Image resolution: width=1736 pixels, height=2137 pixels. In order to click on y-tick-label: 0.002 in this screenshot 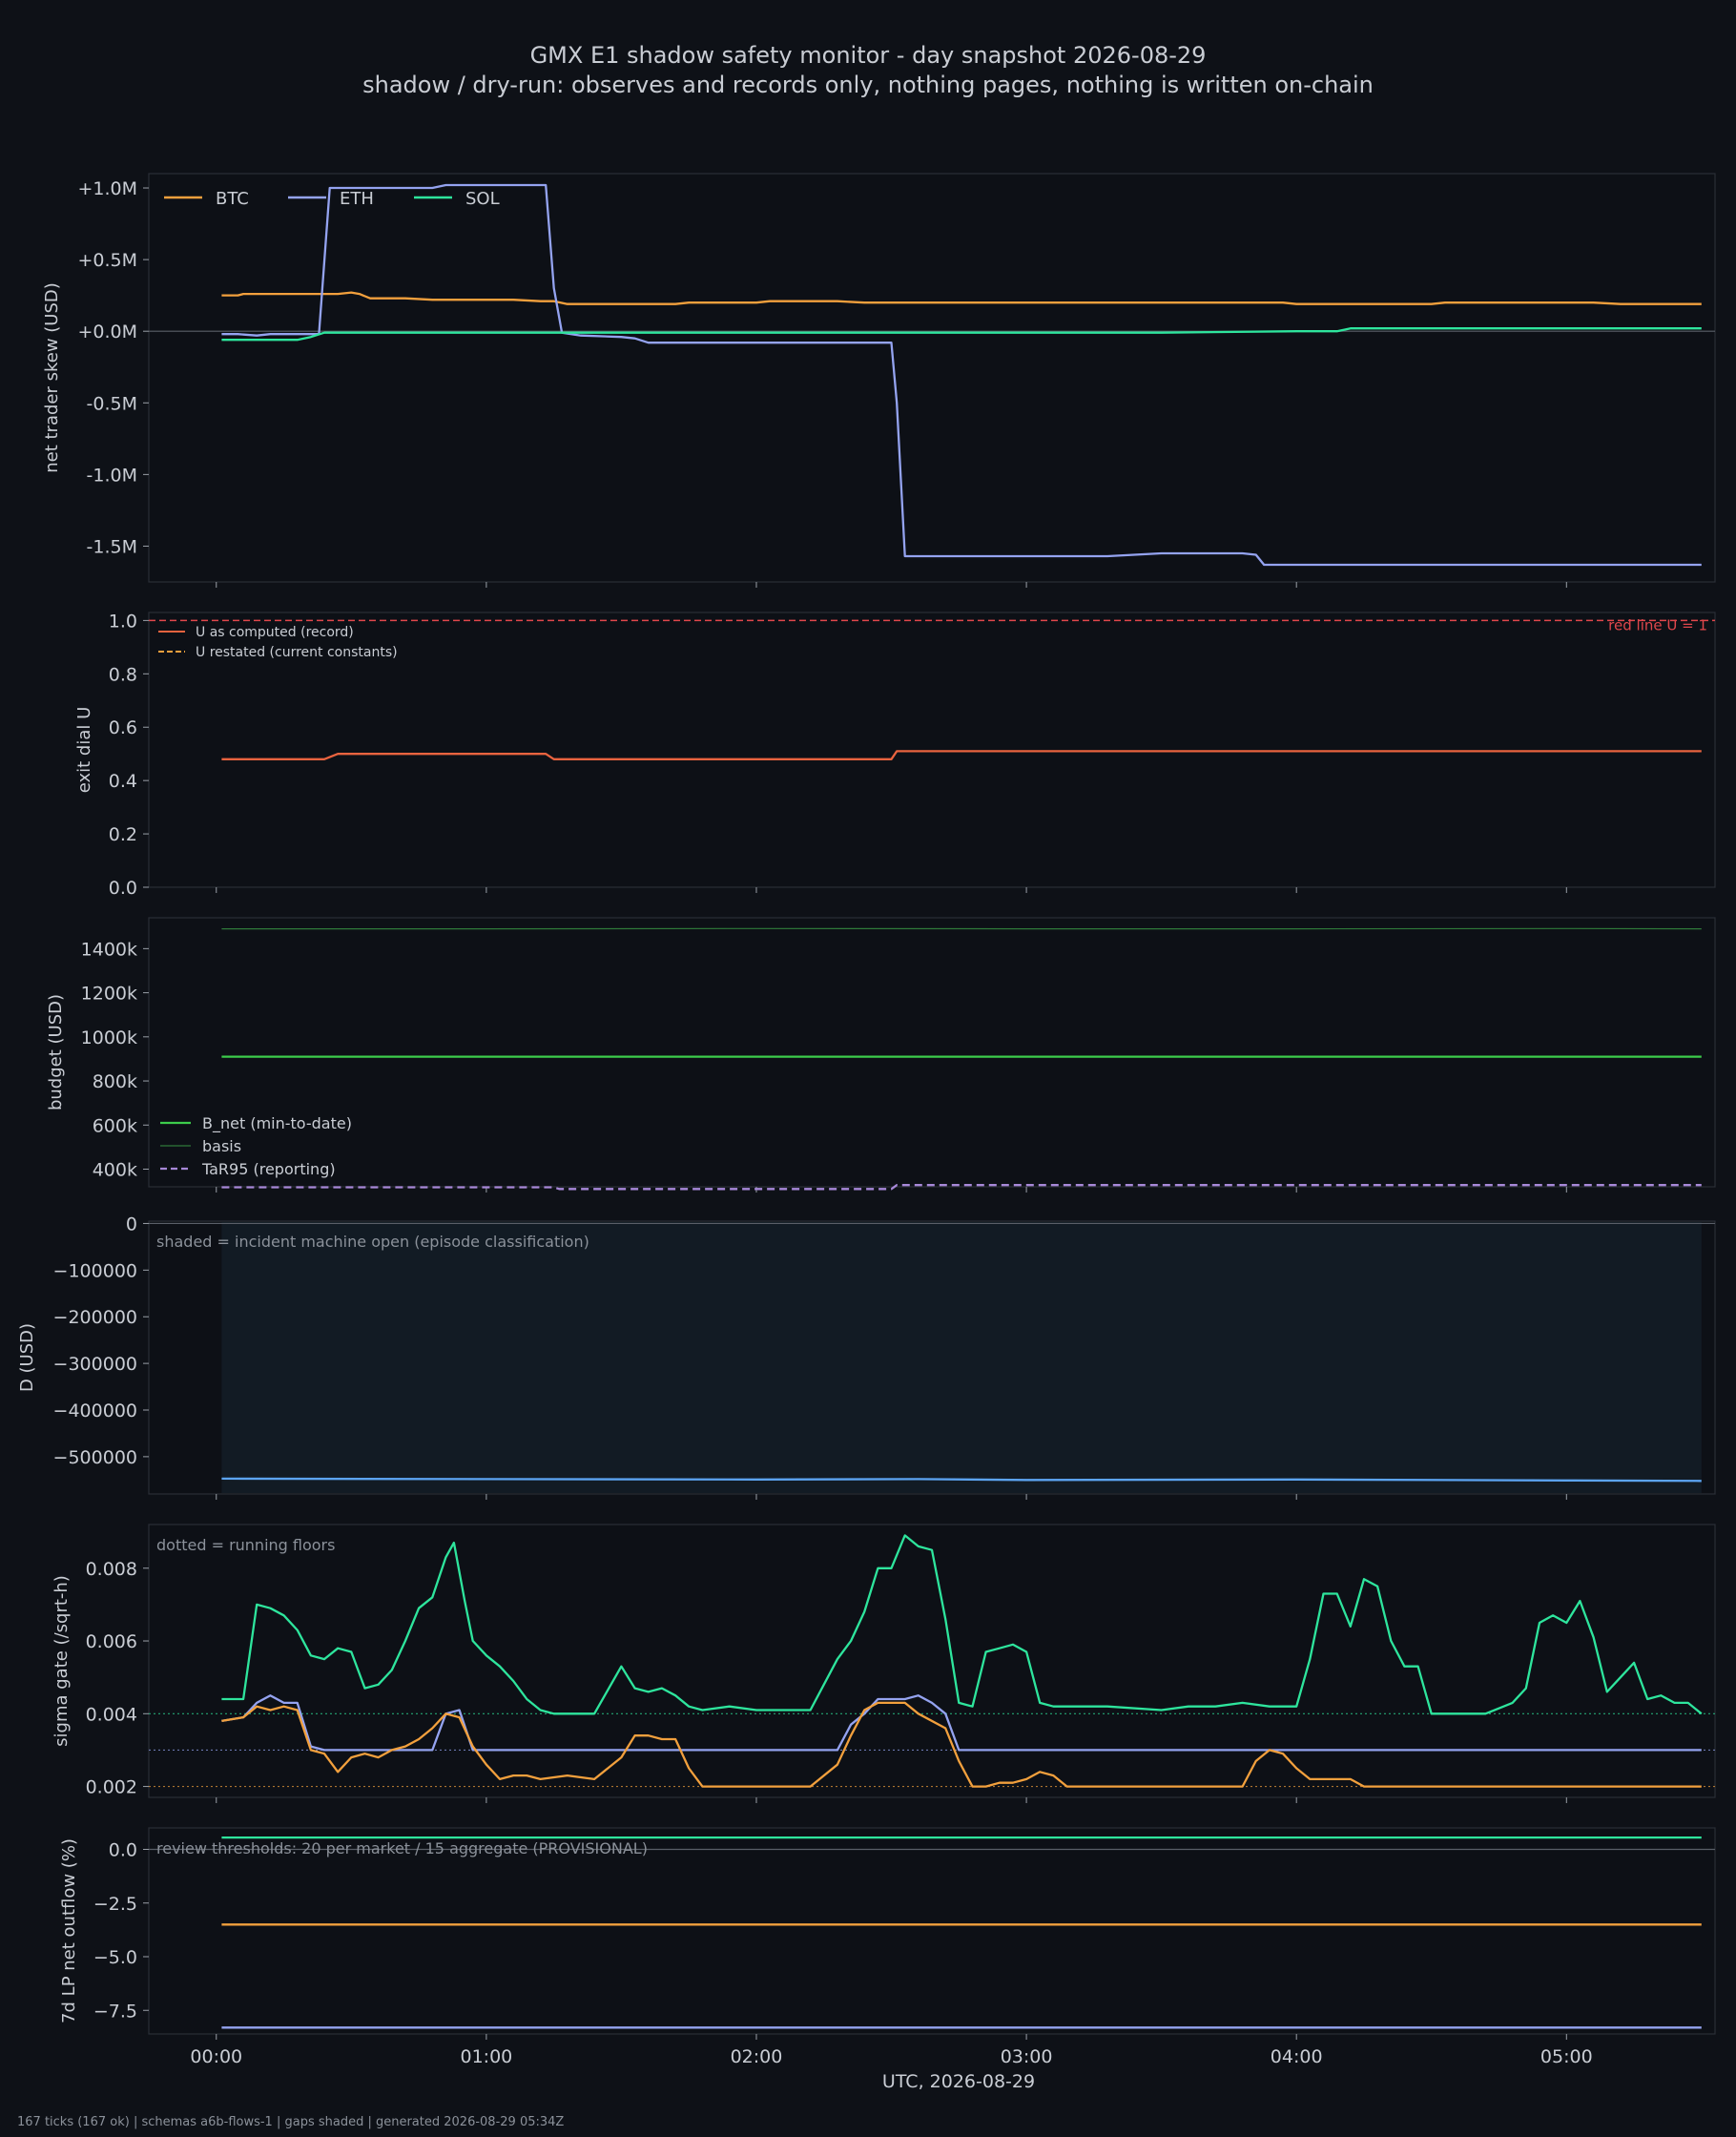, I will do `click(111, 1787)`.